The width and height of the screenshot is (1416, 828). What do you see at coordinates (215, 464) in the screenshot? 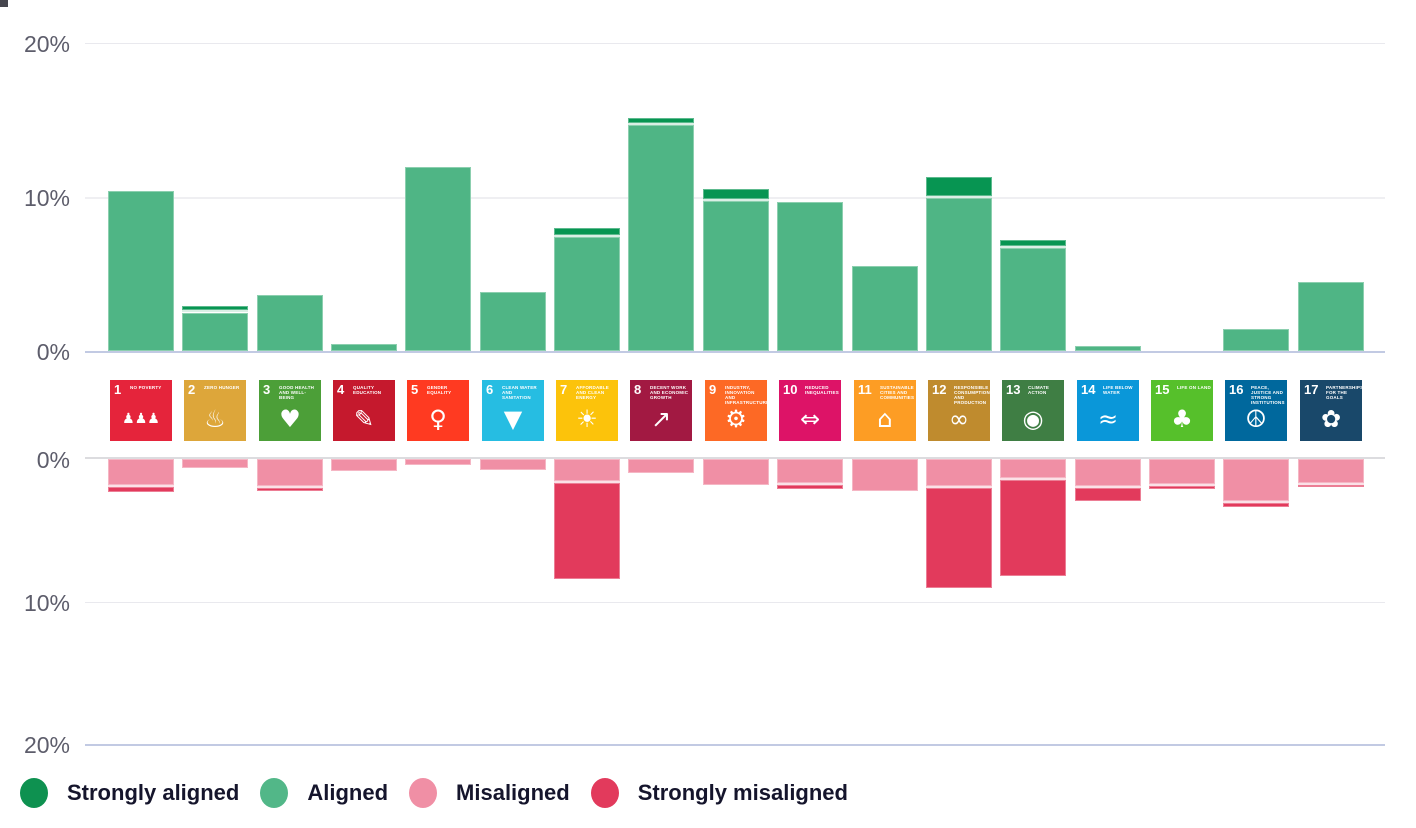
I see `bar-sdg2-misaligned` at bounding box center [215, 464].